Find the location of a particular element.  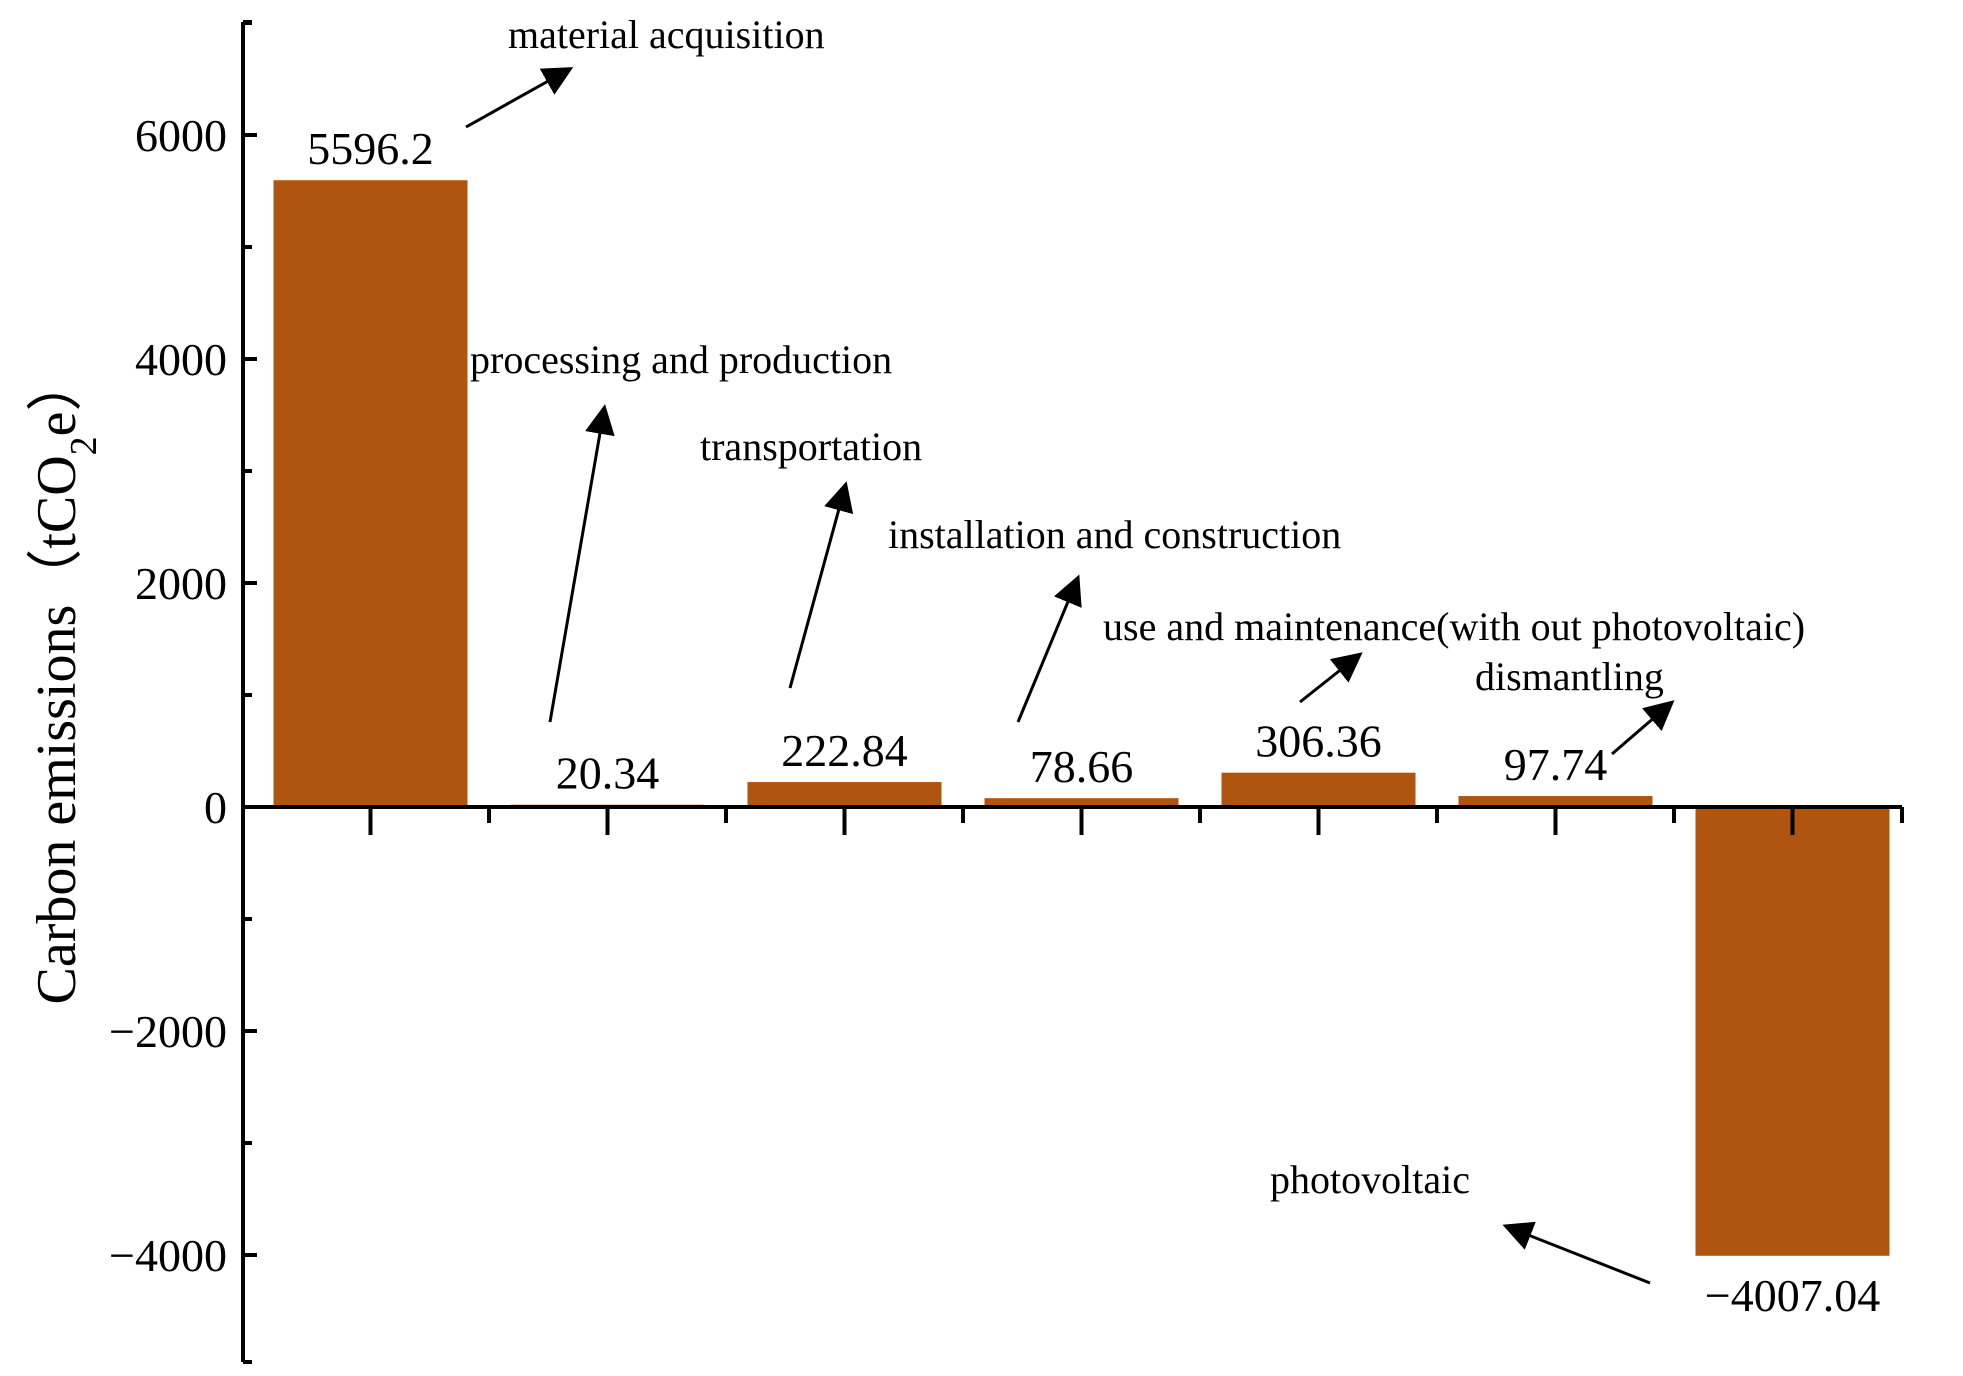

arrow-photovoltaic is located at coordinates (1576, 1253).